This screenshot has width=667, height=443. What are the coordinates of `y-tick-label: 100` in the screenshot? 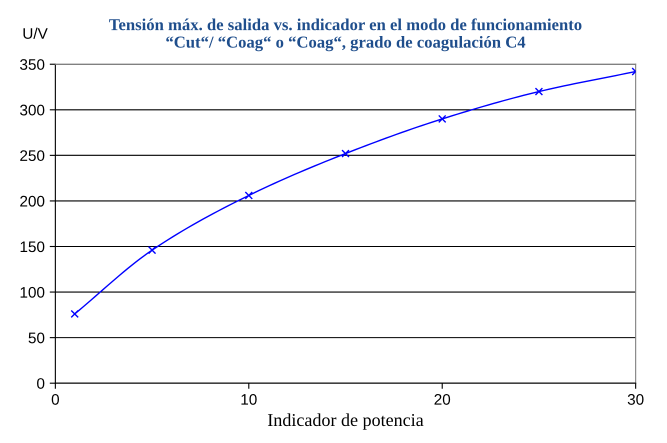 It's located at (32, 292).